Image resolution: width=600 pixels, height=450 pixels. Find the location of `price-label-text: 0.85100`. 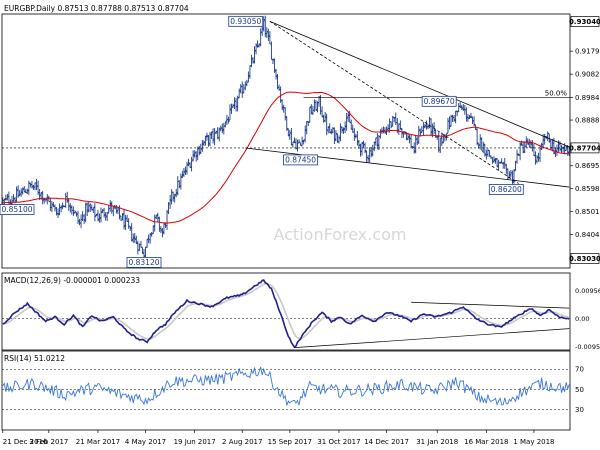

price-label-text: 0.85100 is located at coordinates (16, 209).